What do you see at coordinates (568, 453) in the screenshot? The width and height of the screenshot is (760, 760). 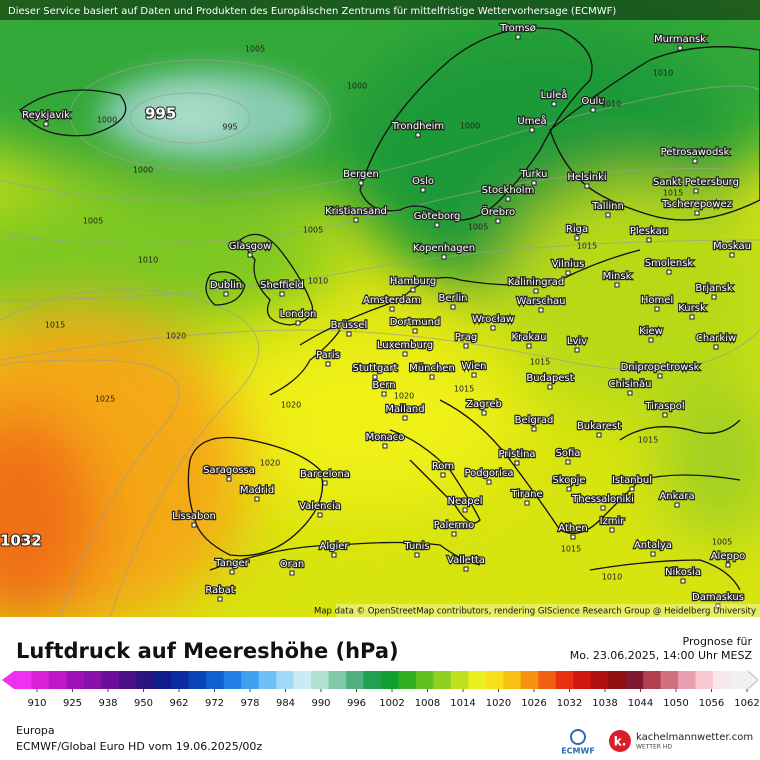 I see `city-label: Sofia` at bounding box center [568, 453].